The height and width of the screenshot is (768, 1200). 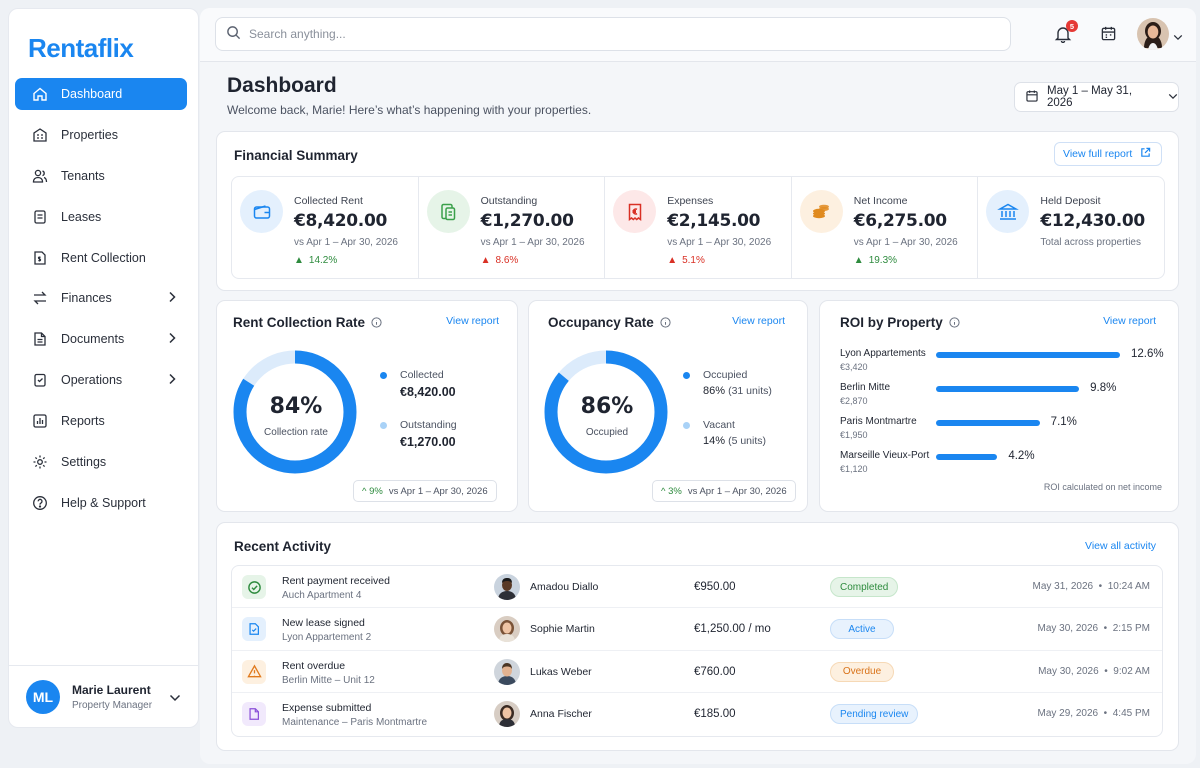 What do you see at coordinates (862, 629) in the screenshot?
I see `status-badge: Active` at bounding box center [862, 629].